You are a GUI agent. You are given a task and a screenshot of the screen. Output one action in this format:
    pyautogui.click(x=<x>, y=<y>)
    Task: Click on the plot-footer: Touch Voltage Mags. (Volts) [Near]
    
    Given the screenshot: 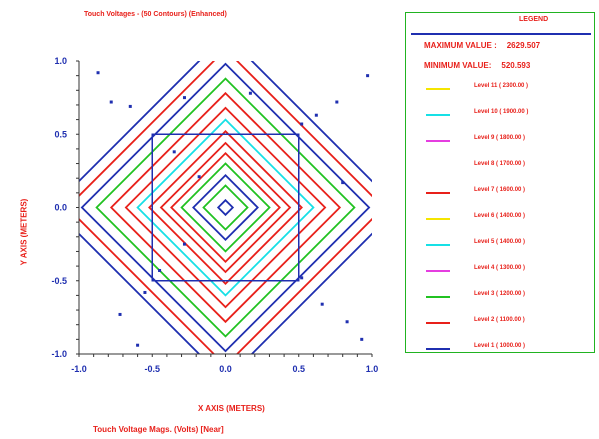 What is the action you would take?
    pyautogui.click(x=158, y=429)
    